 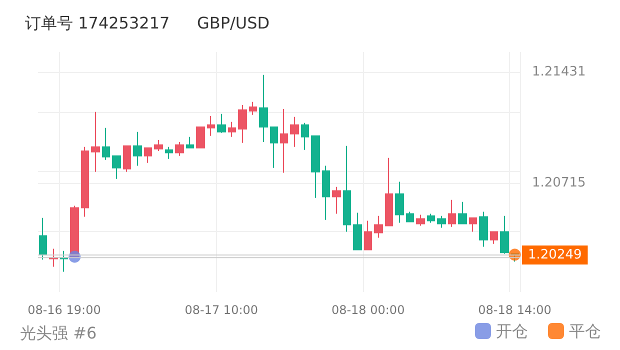 What do you see at coordinates (64, 310) in the screenshot?
I see `x-tick-label: 08-16 19:00` at bounding box center [64, 310].